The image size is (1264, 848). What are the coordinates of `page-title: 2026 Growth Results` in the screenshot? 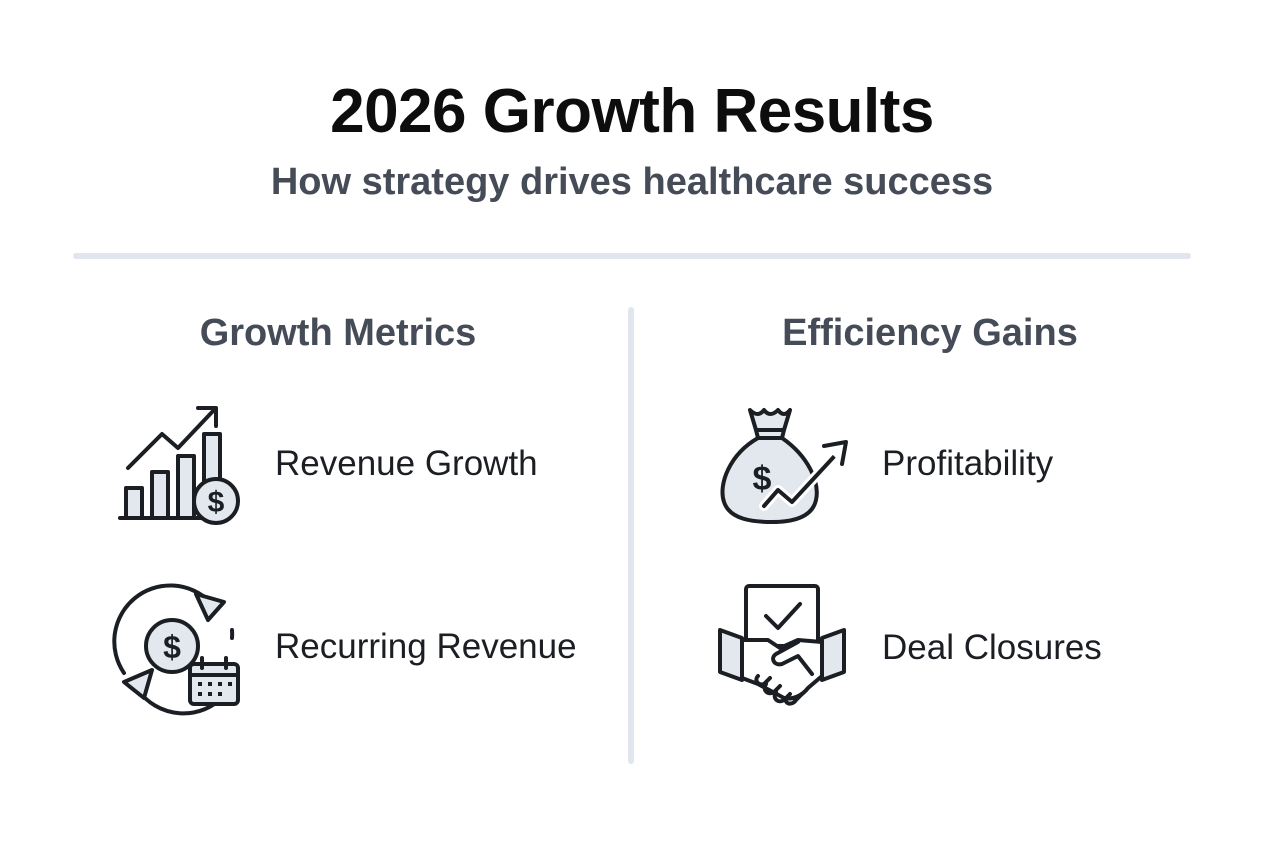 It's located at (632, 111).